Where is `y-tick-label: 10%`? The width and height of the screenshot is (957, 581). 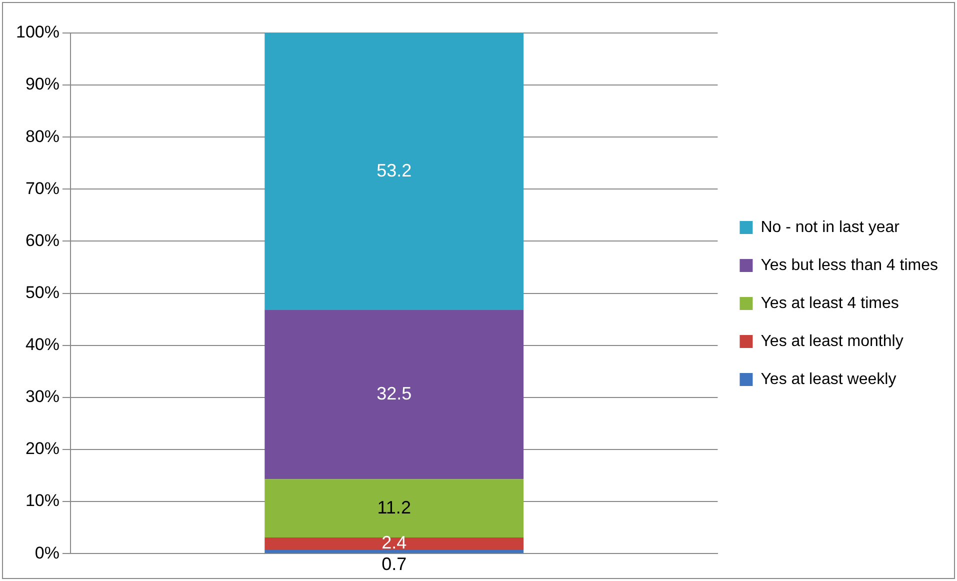
y-tick-label: 10% is located at coordinates (42, 500).